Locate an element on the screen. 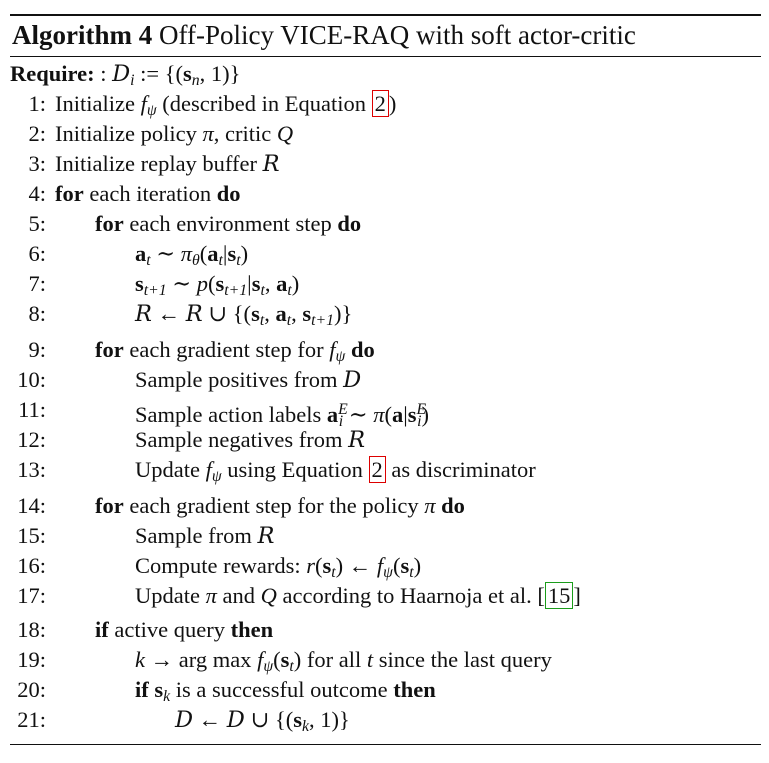 The image size is (769, 763). algorithm-line-4: 4: for each iteration do is located at coordinates (125, 194).